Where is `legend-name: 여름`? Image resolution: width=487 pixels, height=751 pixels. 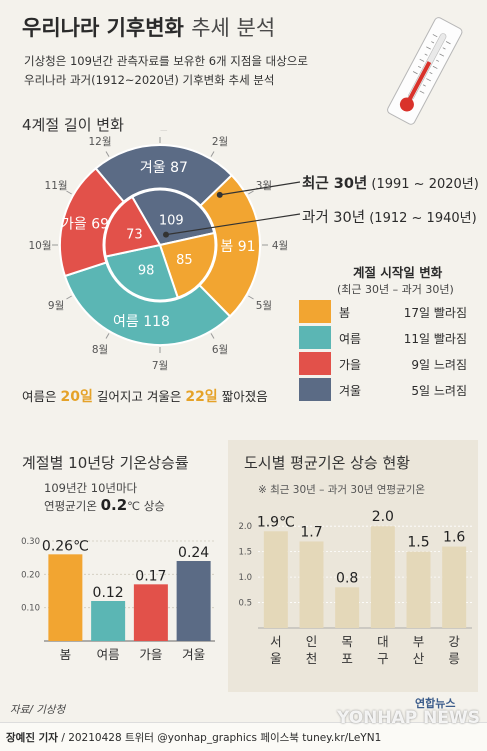
legend-name: 여름 is located at coordinates (350, 339).